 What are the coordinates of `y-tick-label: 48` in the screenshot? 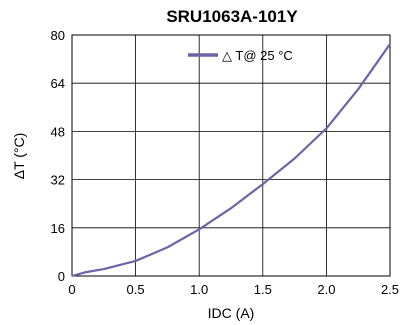 It's located at (58, 131).